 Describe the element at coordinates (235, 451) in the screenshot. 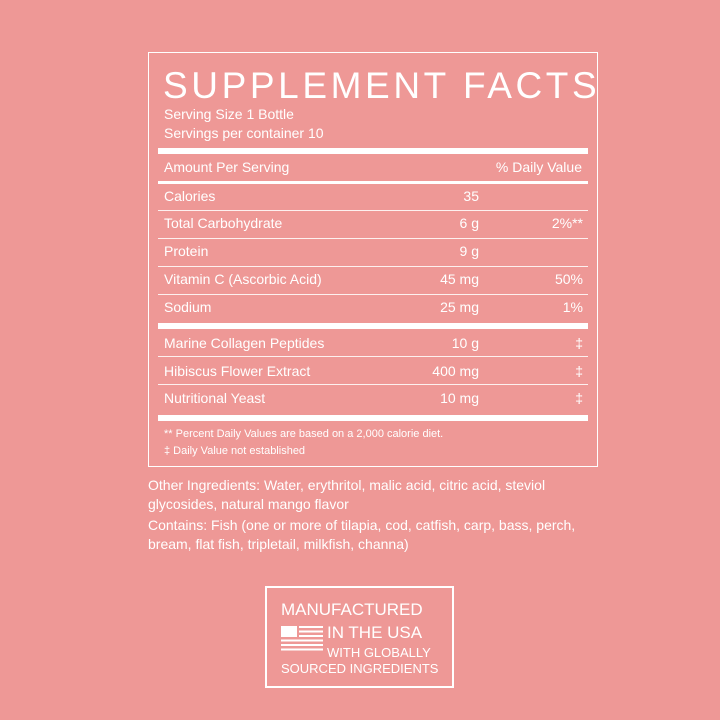

I see `footnote-dagger: ‡ Daily Value not established` at that location.